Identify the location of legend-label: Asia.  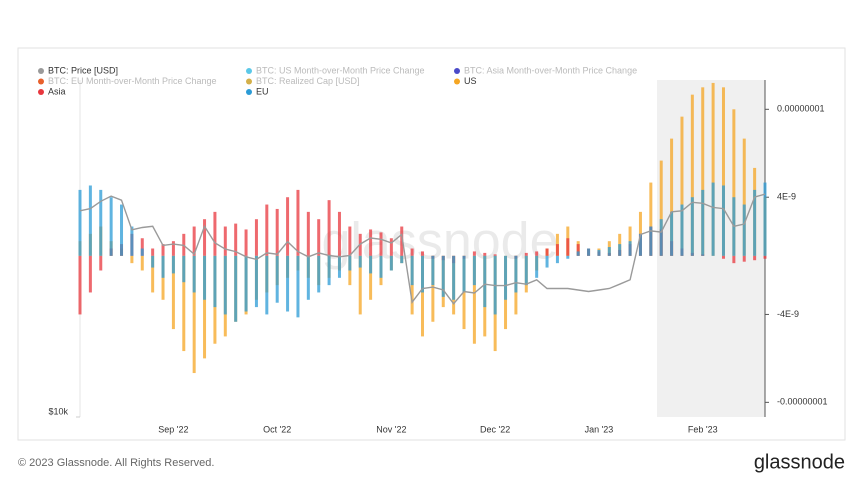
(57, 91).